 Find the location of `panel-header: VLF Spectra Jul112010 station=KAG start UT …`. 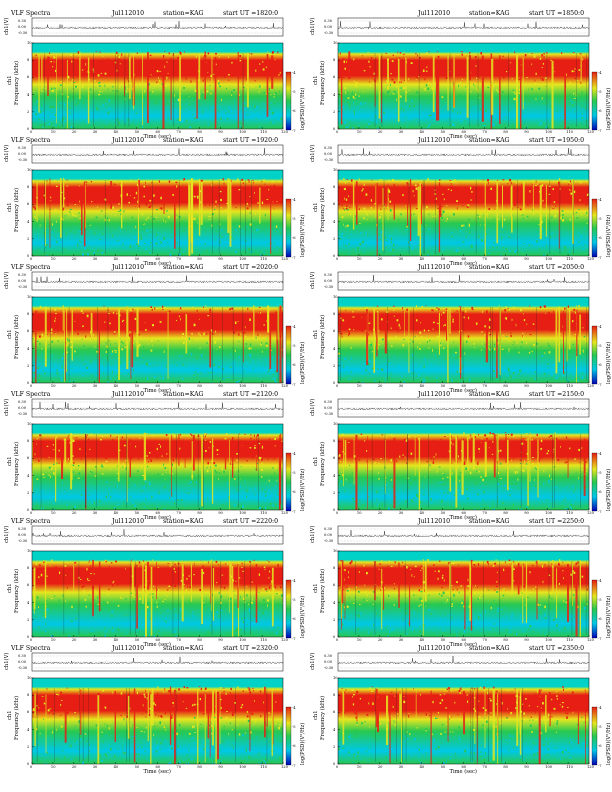

panel-header: VLF Spectra Jul112010 station=KAG start UT … is located at coordinates (154, 267).